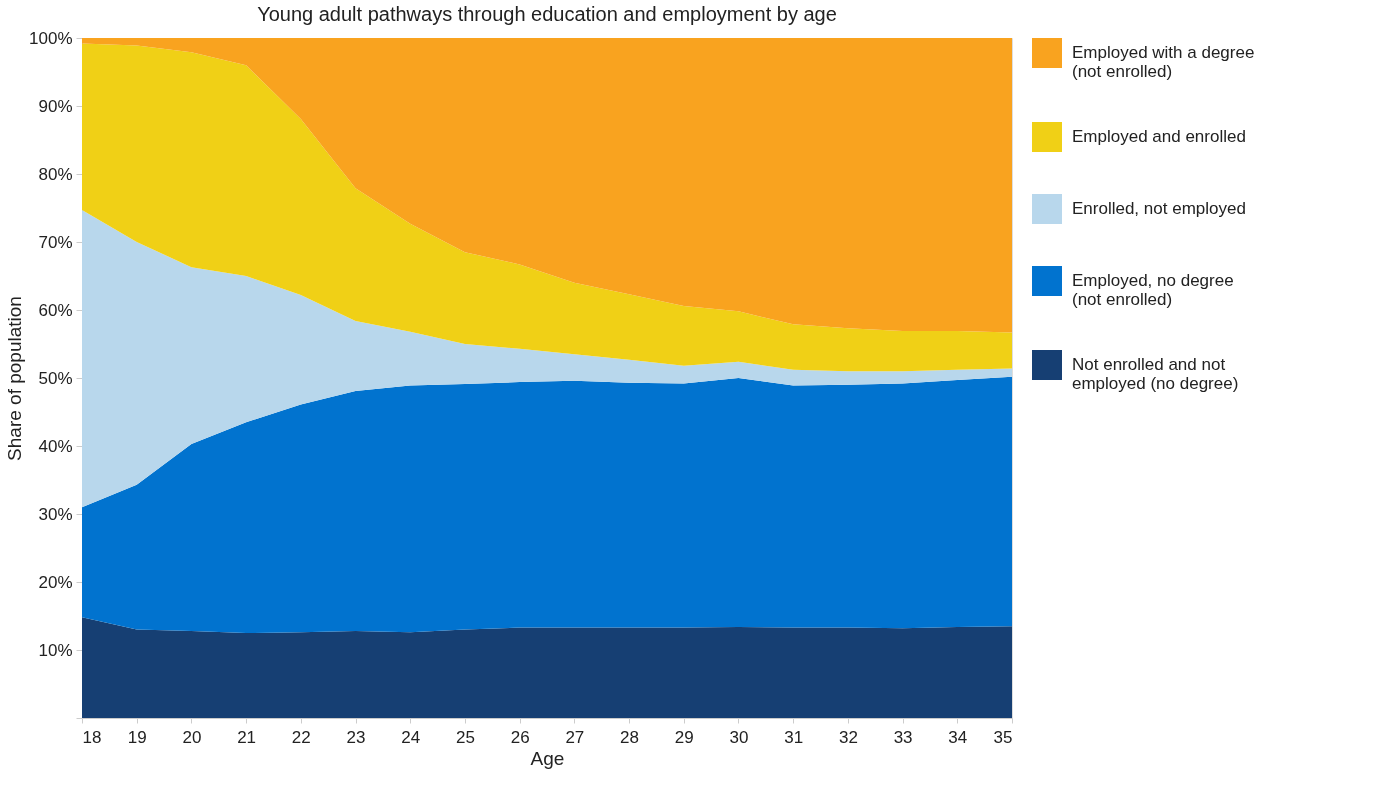 The height and width of the screenshot is (812, 1385). Describe the element at coordinates (301, 737) in the screenshot. I see `x-tick-label: 22` at that location.